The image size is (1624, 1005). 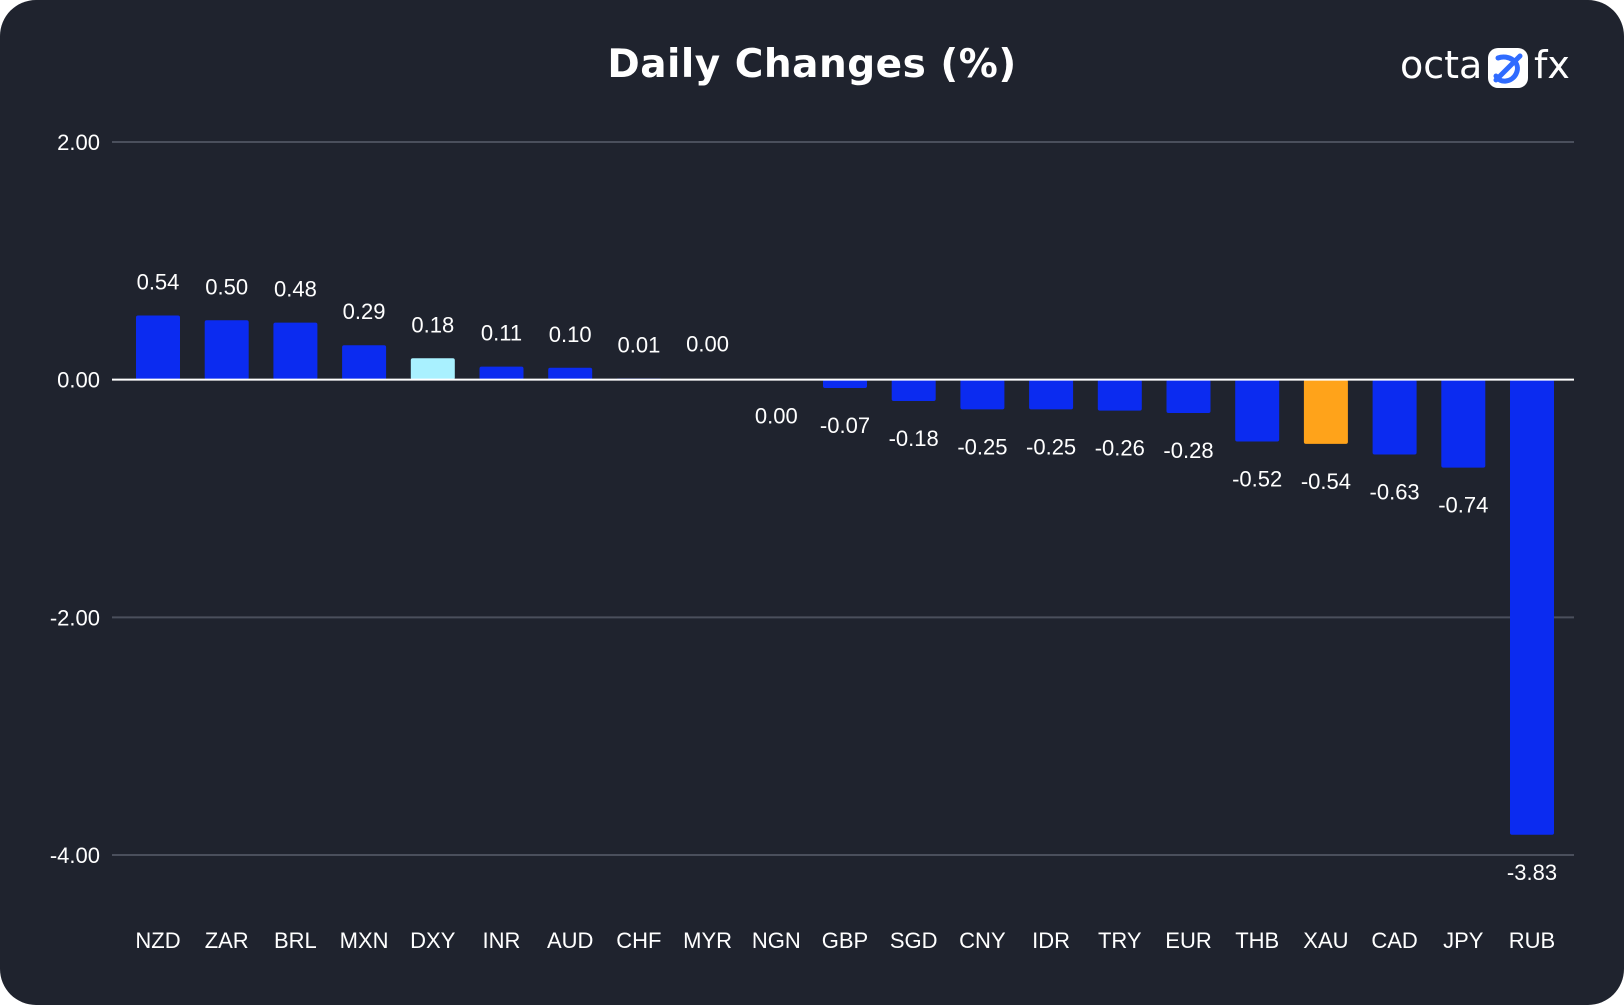 What do you see at coordinates (432, 369) in the screenshot?
I see `bar-dxy` at bounding box center [432, 369].